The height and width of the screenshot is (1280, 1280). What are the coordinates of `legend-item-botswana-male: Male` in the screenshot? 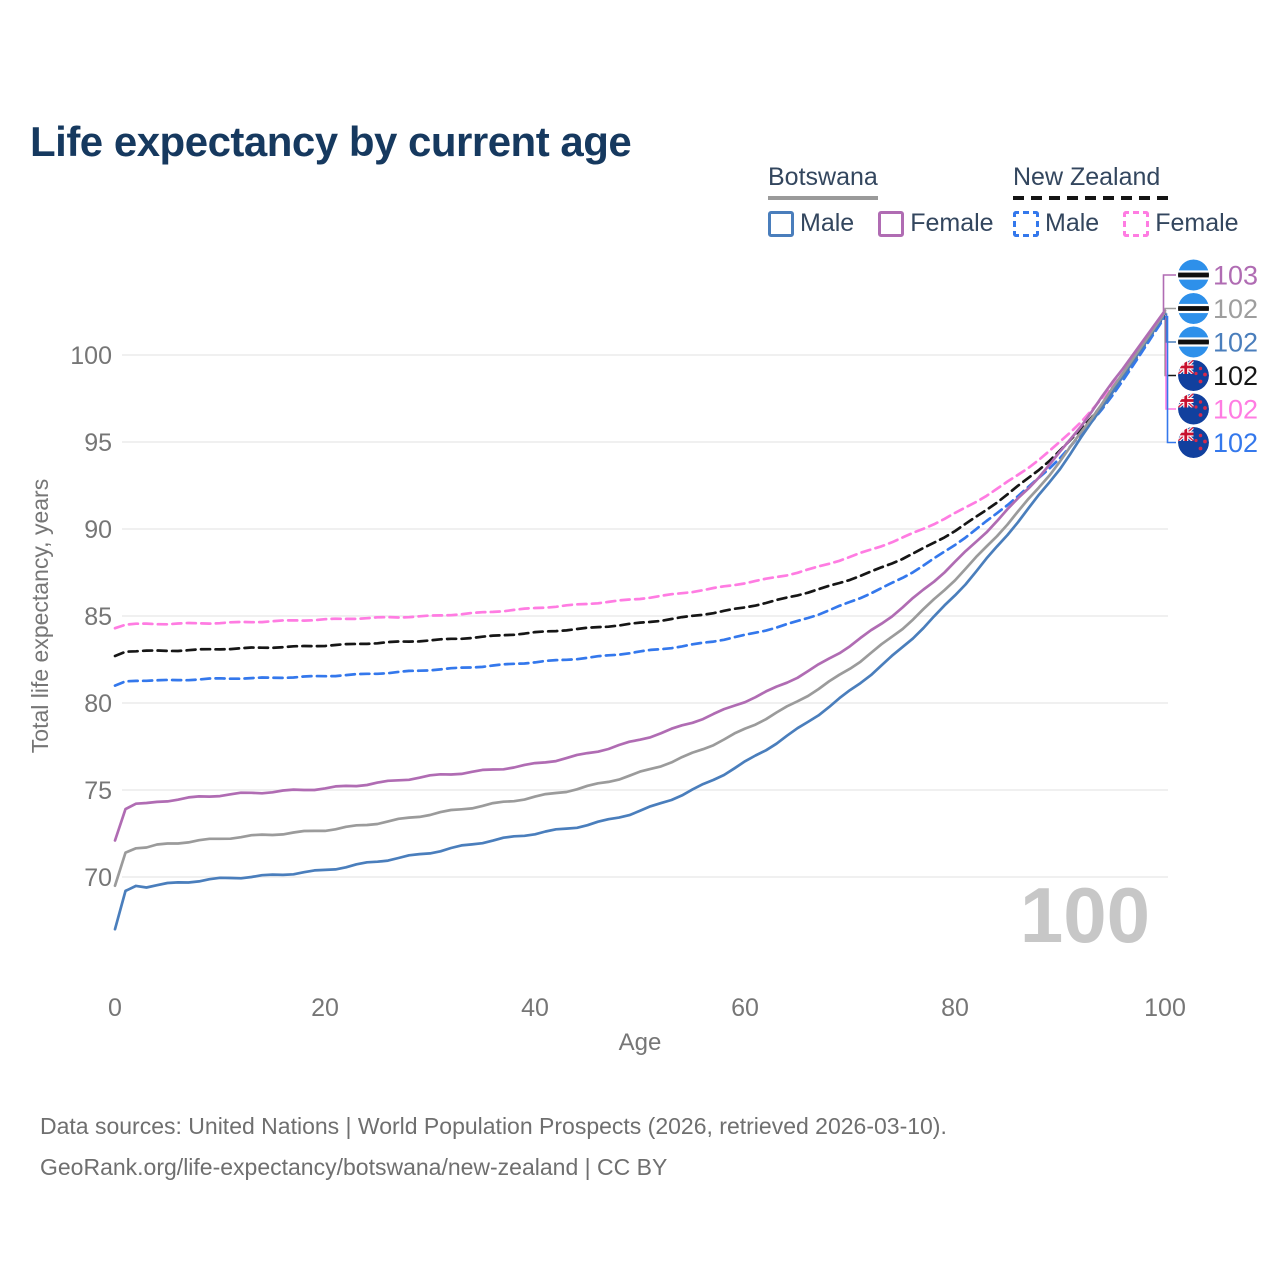 It's located at (811, 223).